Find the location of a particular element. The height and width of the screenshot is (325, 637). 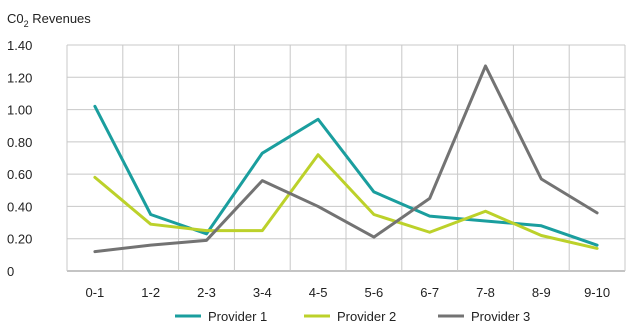

x-tick-labels: 0-1 1-2 2-3 3-4 4-5 5-6 6-7 7-8 8-9 9-10 is located at coordinates (348, 292).